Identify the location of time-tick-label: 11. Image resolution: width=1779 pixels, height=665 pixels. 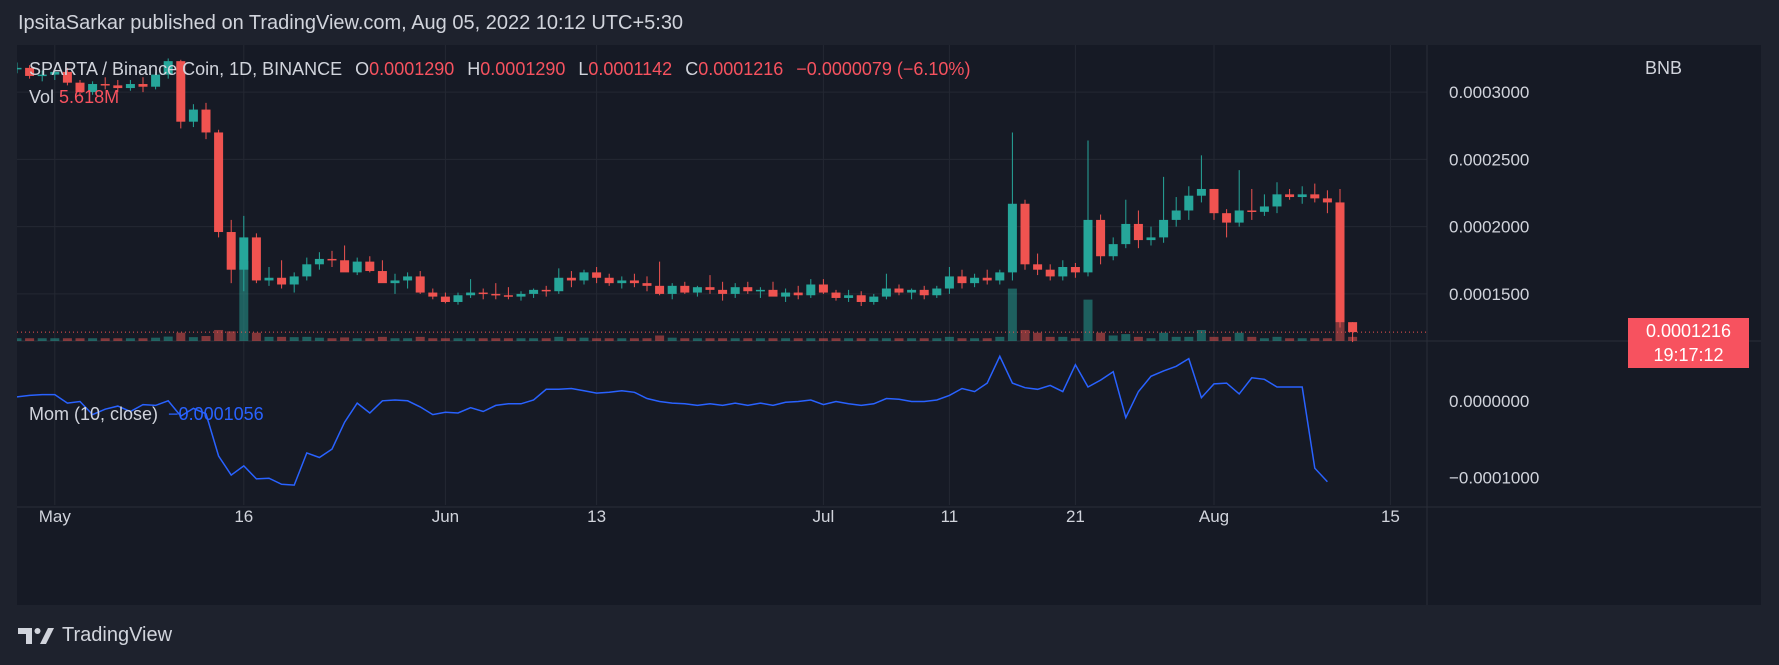
(950, 516).